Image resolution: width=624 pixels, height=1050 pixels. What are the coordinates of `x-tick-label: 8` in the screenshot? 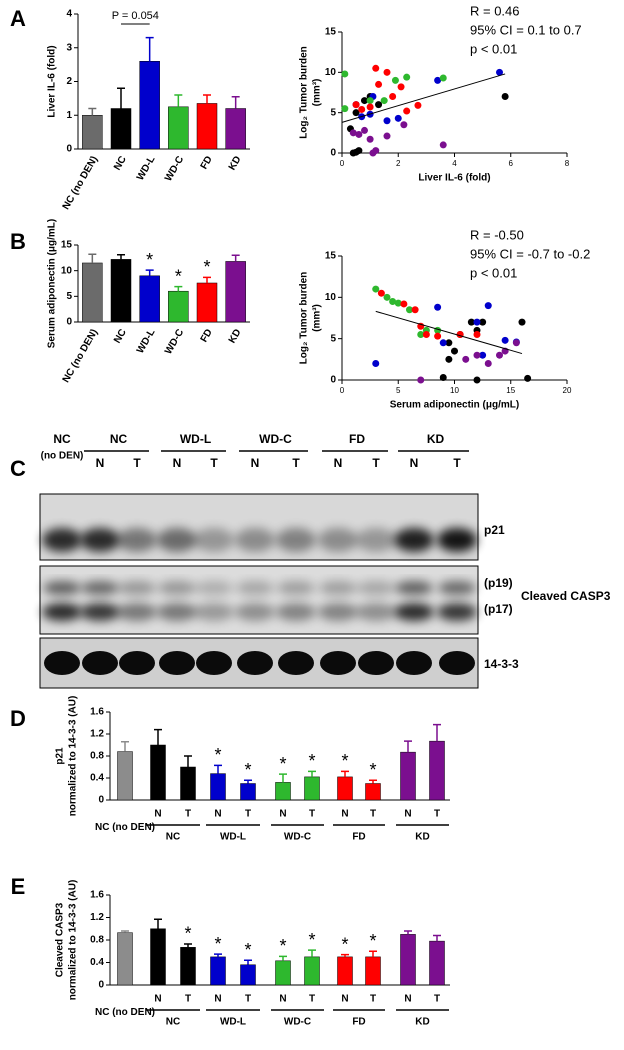 It's located at (567, 163).